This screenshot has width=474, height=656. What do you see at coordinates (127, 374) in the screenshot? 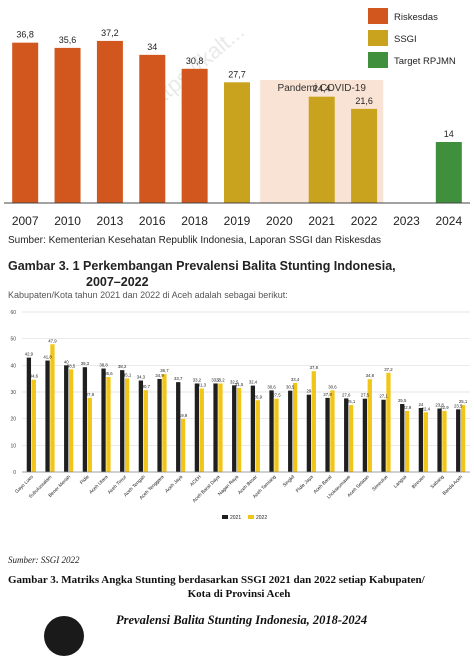
I see `label-2022-5: 35,1` at bounding box center [127, 374].